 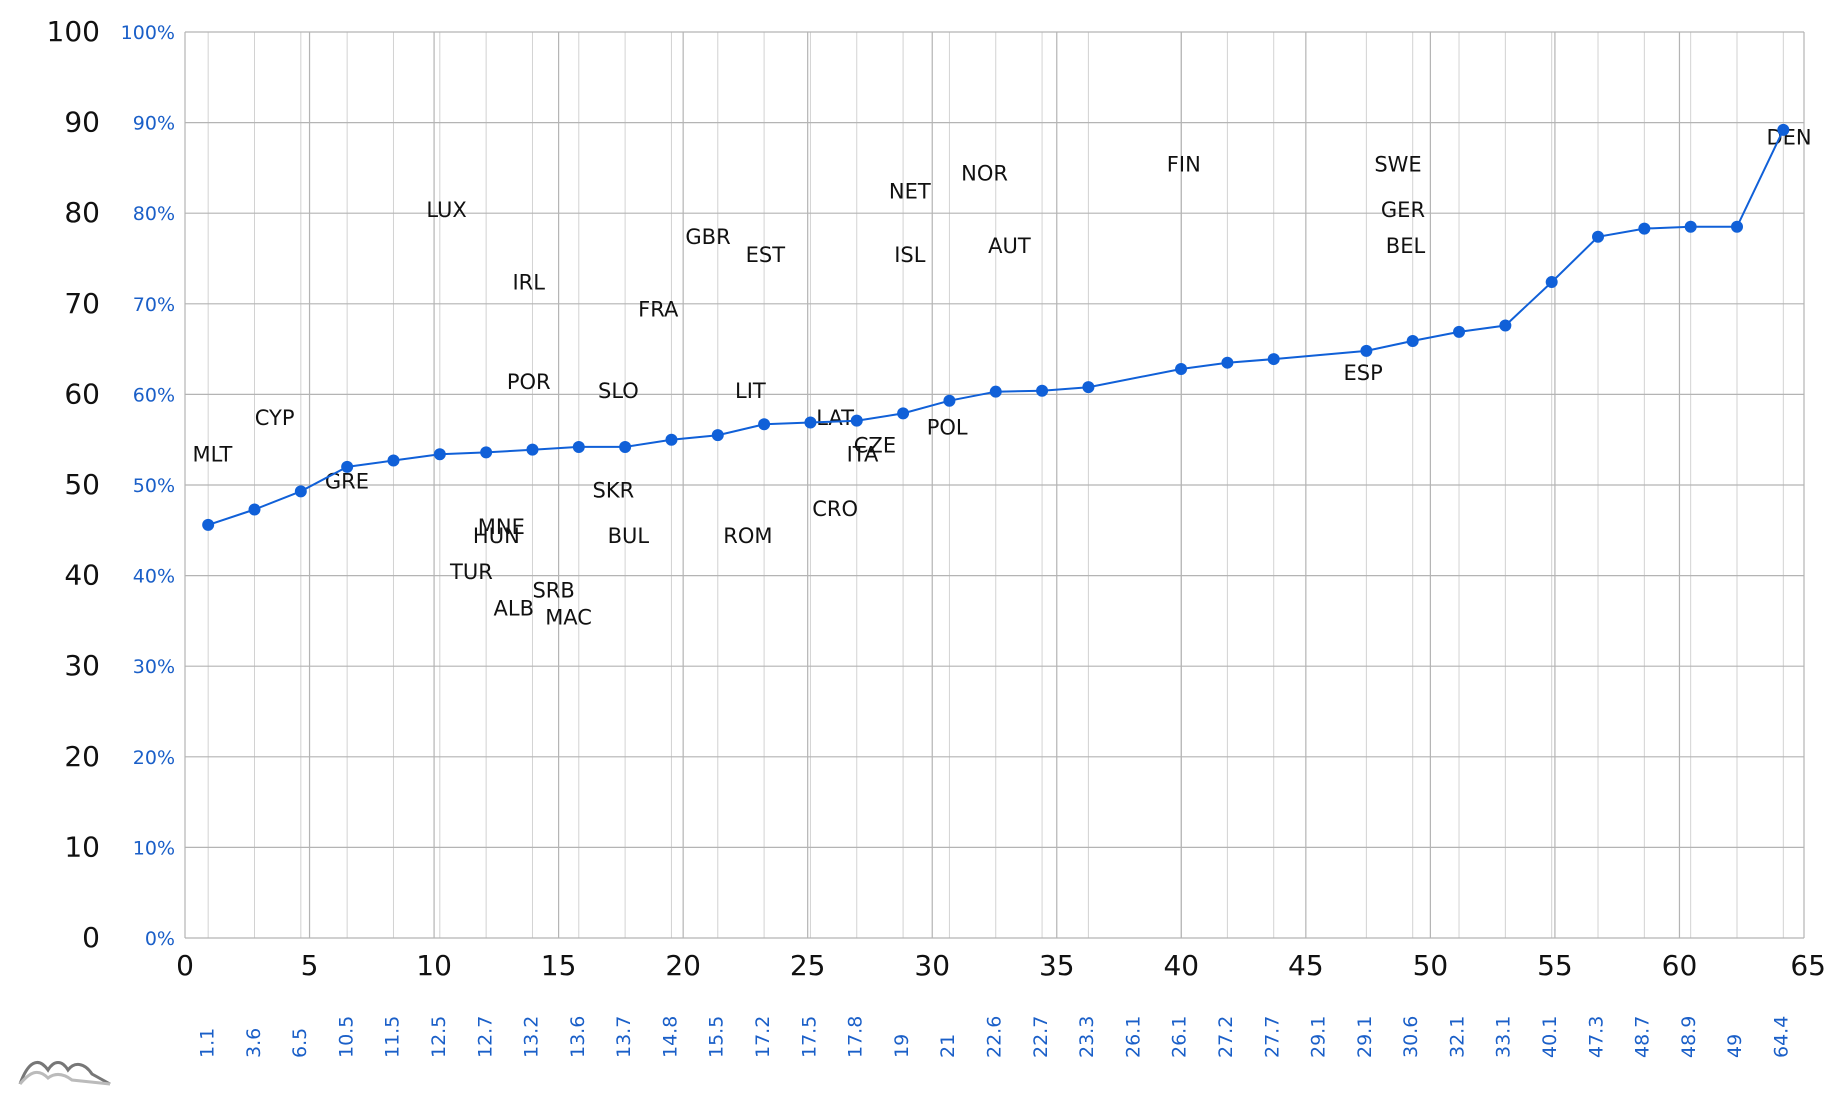 I want to click on y-tick-label: 10, so click(x=82, y=846).